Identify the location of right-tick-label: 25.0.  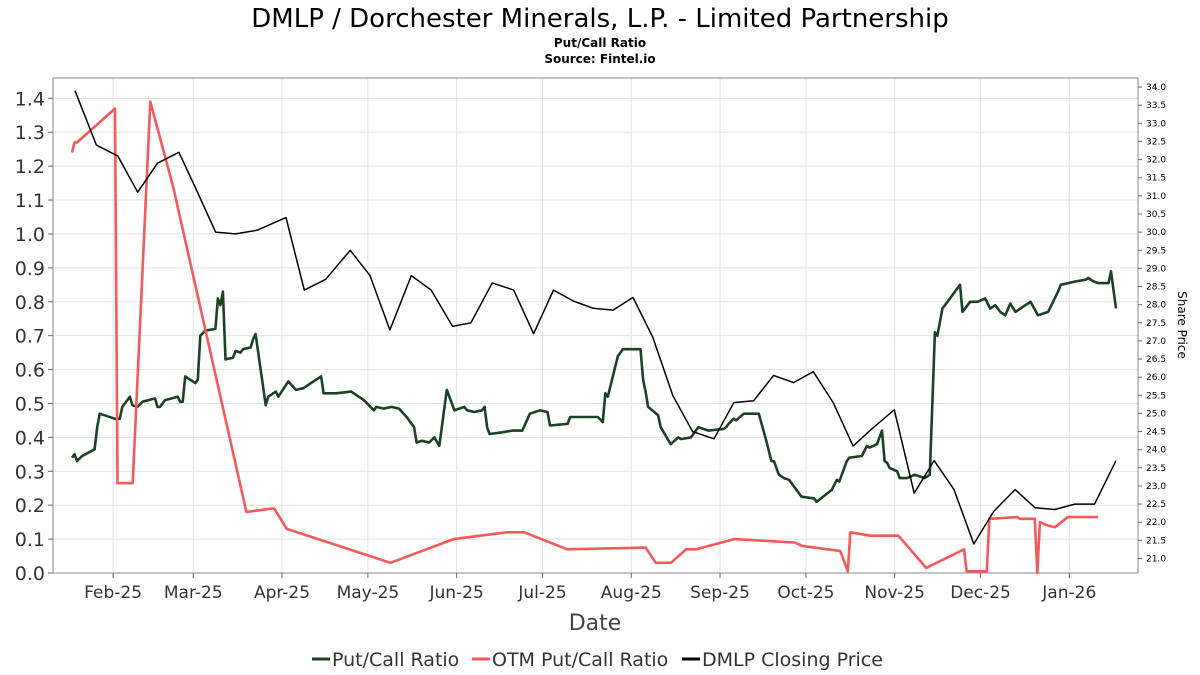
(1156, 414).